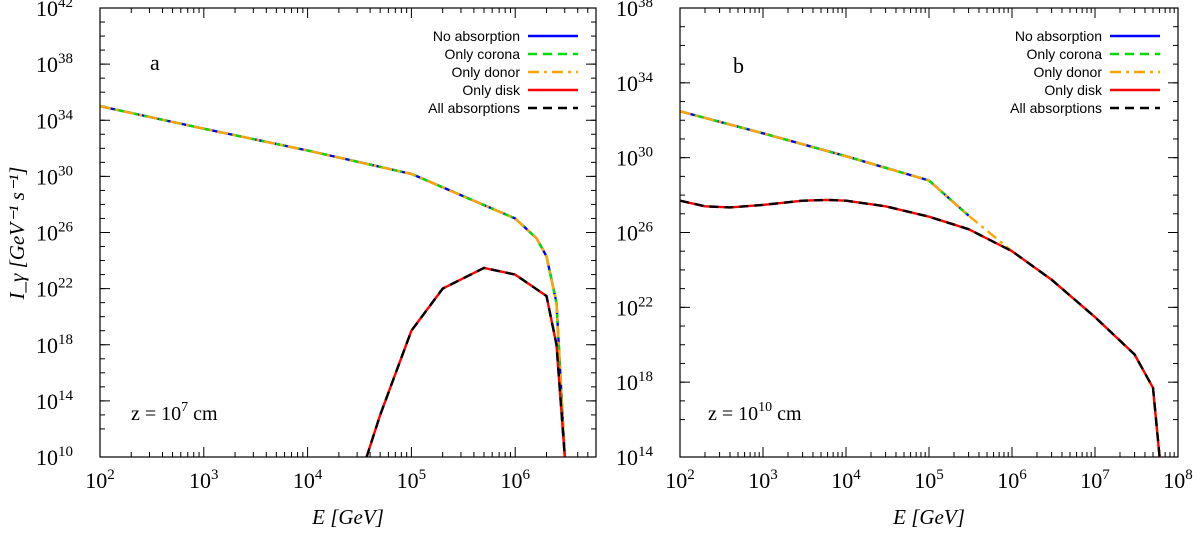  What do you see at coordinates (1095, 480) in the screenshot?
I see `x-tick-label: 10⁷` at bounding box center [1095, 480].